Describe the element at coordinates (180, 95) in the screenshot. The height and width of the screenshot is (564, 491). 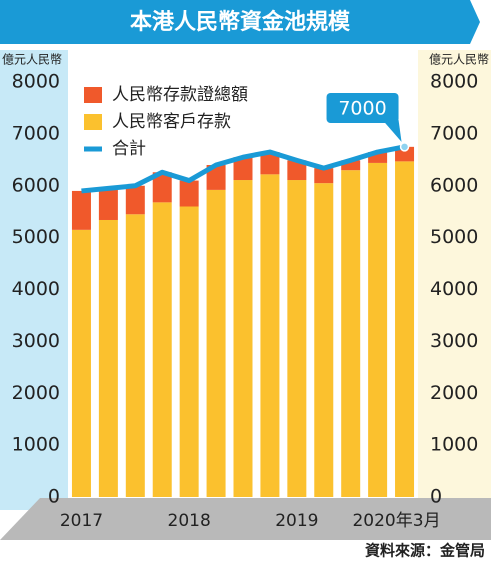
I see `legend-label: 人民幣存款證總額` at that location.